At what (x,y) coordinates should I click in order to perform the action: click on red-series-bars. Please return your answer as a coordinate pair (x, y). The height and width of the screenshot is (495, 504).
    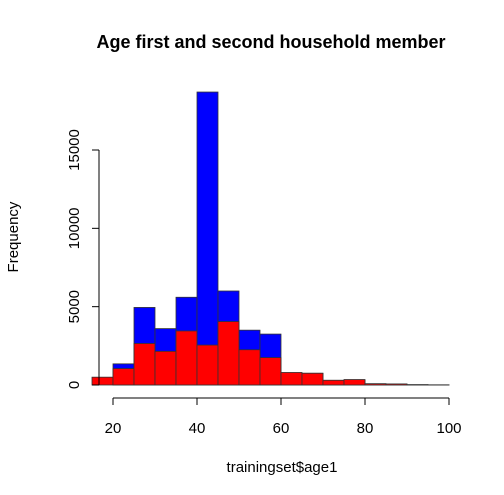
    Looking at the image, I should click on (270, 353).